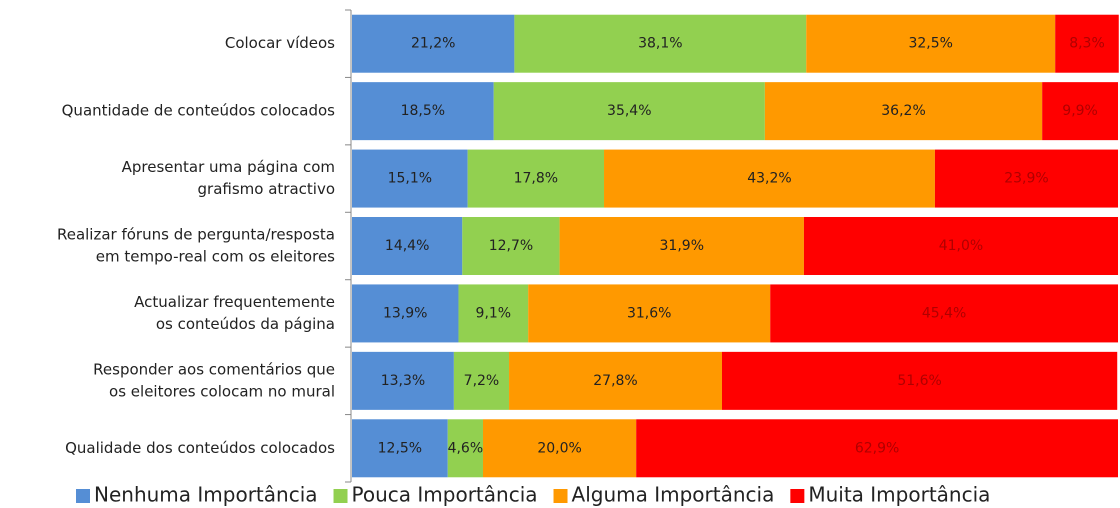 This screenshot has width=1120, height=508. I want to click on value-label: 12,7%, so click(511, 246).